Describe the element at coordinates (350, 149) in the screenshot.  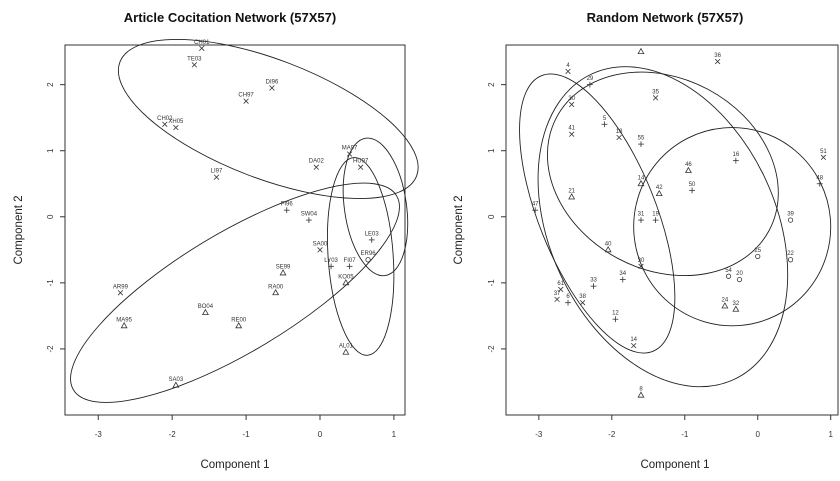
I see `point-label: MA97` at that location.